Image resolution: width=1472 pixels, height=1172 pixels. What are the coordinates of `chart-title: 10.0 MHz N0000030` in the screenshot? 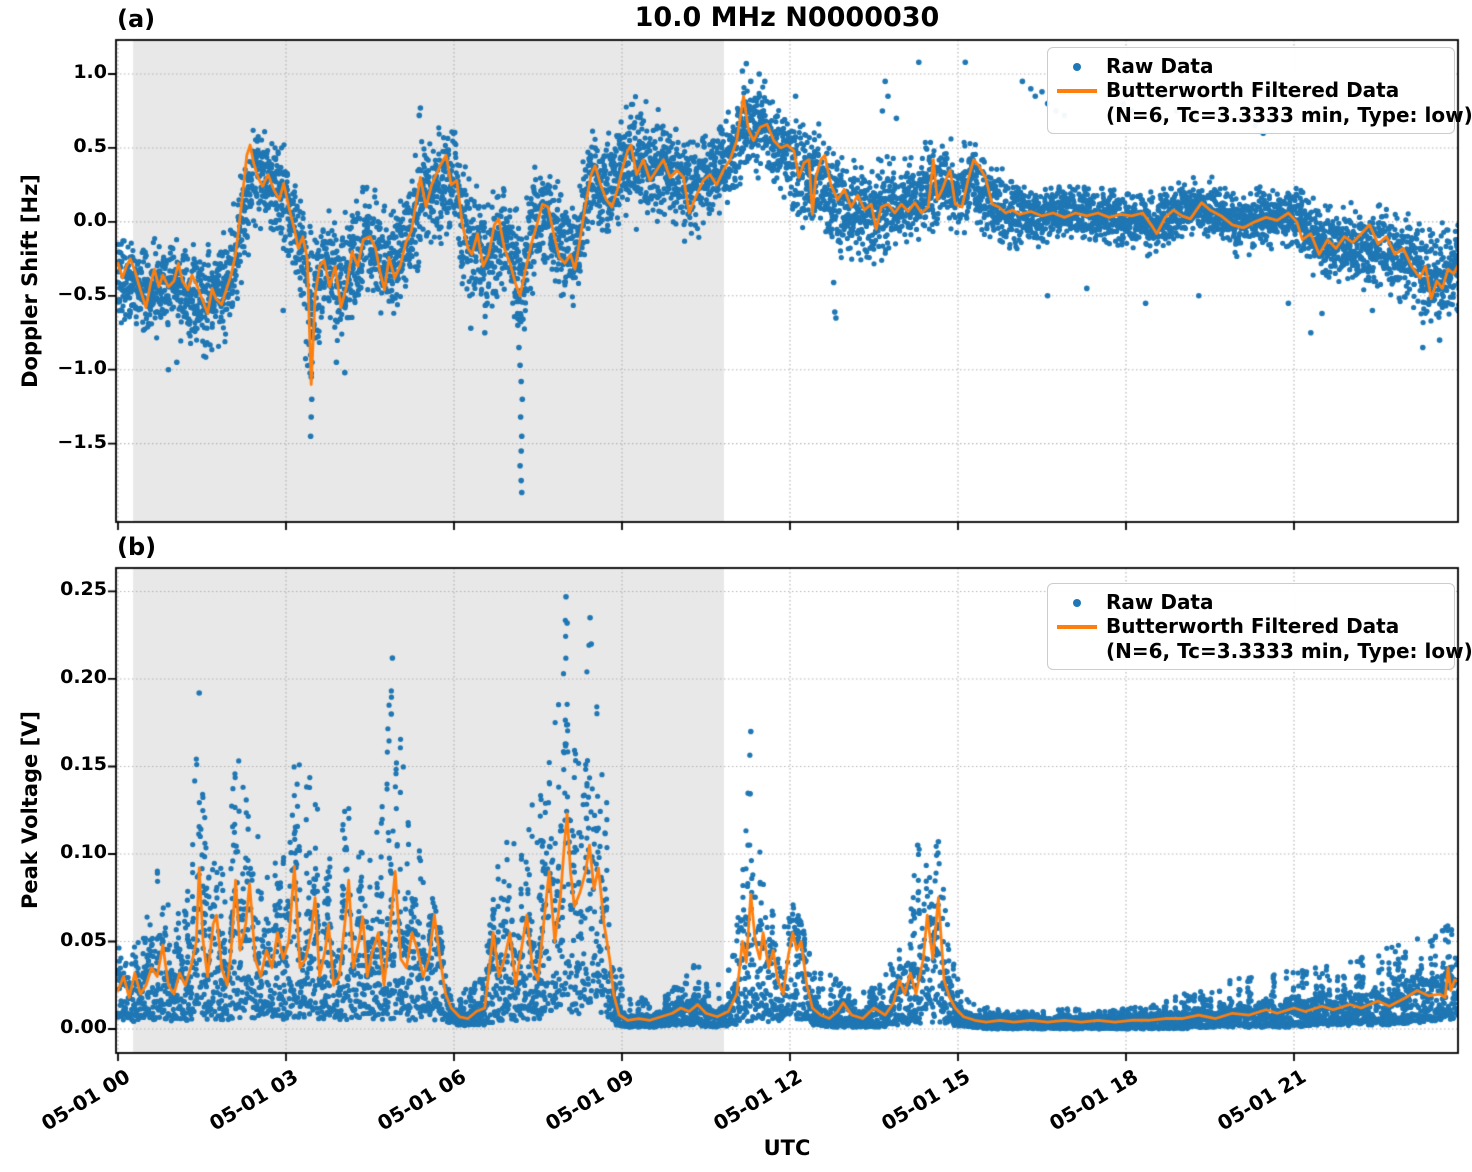 It's located at (787, 17).